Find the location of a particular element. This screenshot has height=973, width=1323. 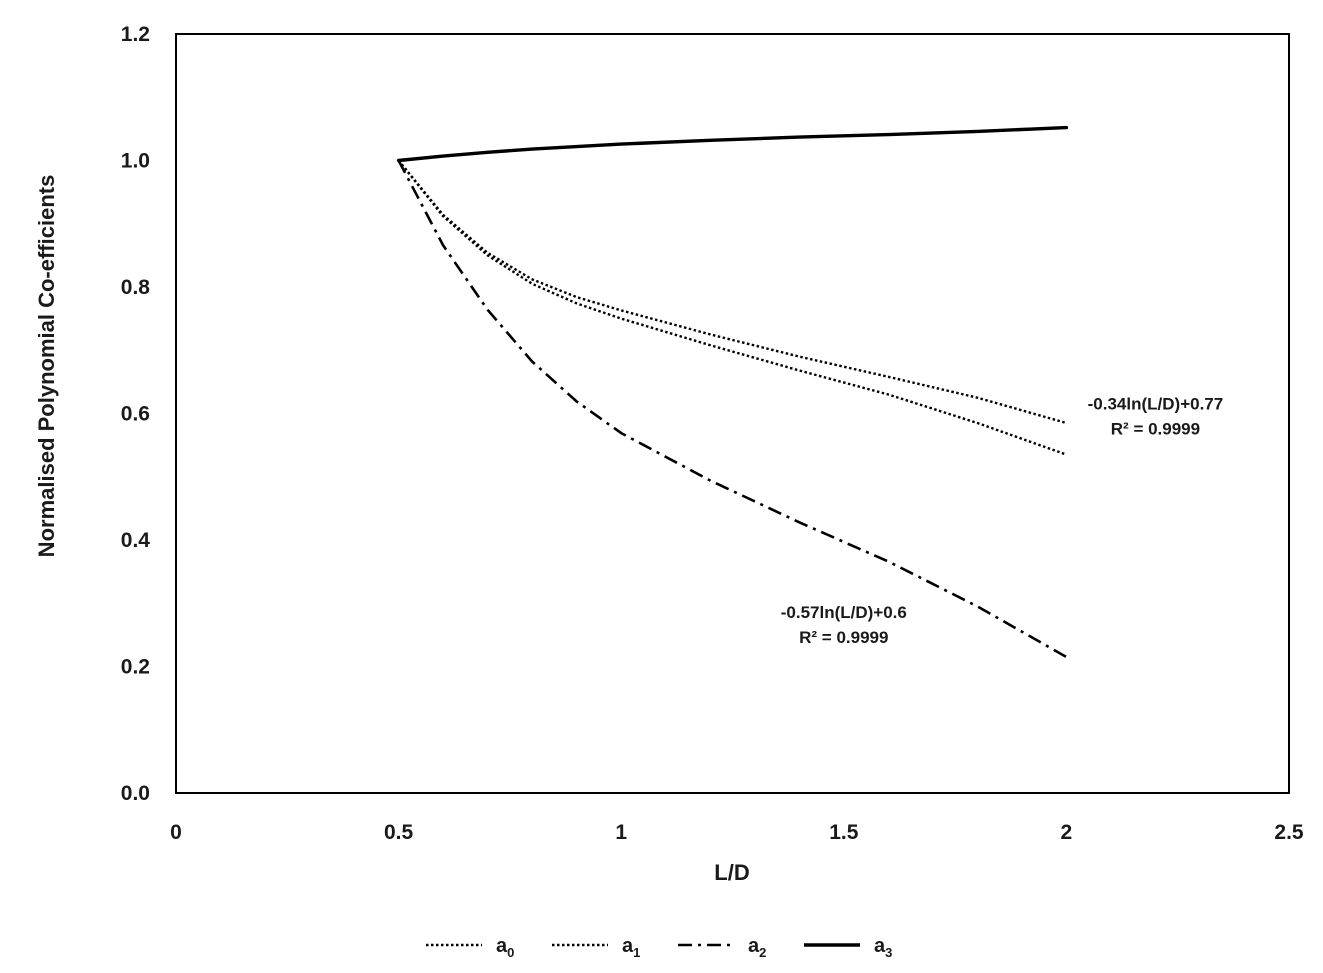

x-tick-label: 0.5 is located at coordinates (399, 832).